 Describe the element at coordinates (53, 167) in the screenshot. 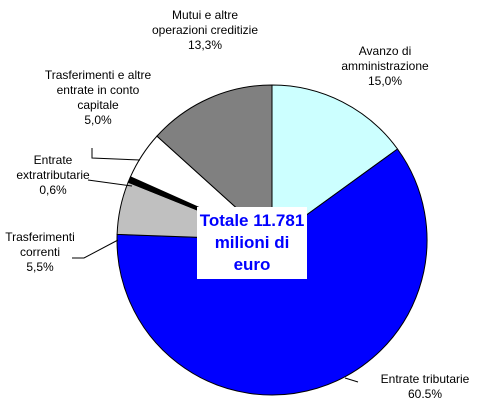

I see `category-name: Entrate extratributarie` at that location.